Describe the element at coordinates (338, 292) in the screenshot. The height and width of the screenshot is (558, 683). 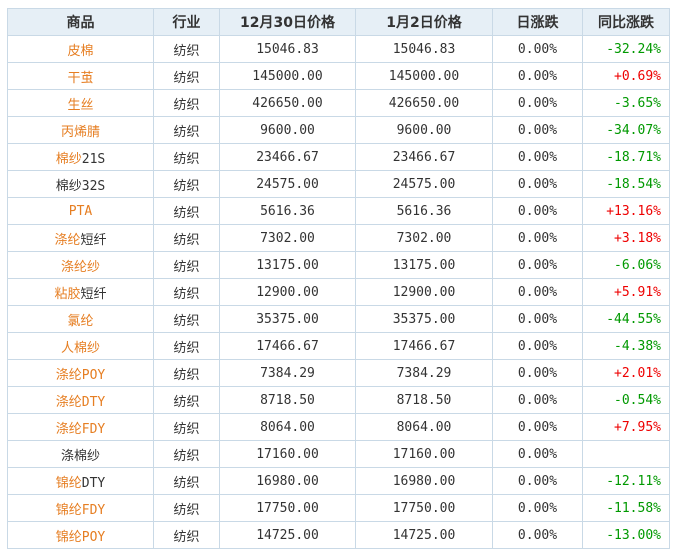
I see `table-row: 粘胶短纤 纺织 12900.00 12900.00 0.00% +5.91%` at that location.